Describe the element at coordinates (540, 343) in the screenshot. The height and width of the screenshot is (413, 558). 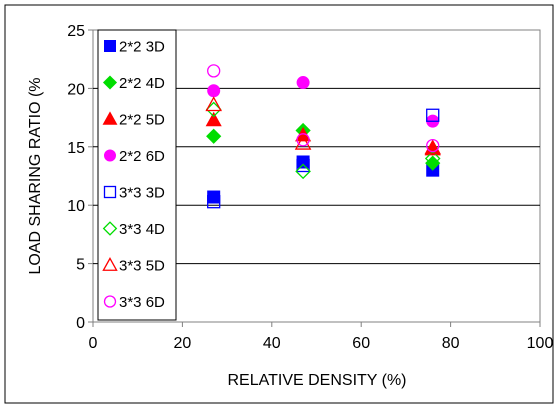
I see `x-tick-label: 100` at that location.